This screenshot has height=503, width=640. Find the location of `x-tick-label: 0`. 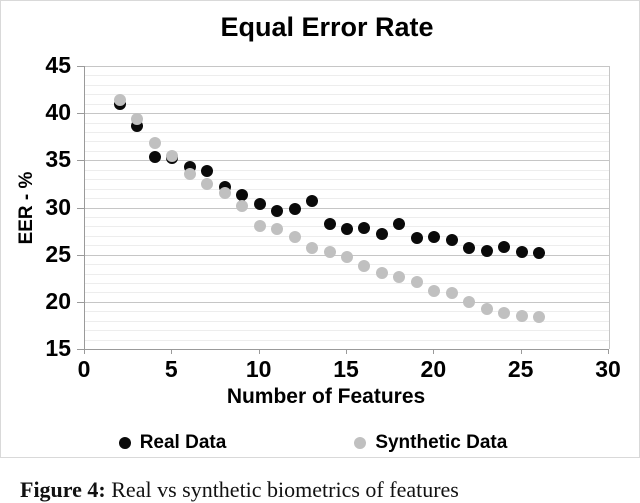

x-tick-label: 0 is located at coordinates (84, 369).